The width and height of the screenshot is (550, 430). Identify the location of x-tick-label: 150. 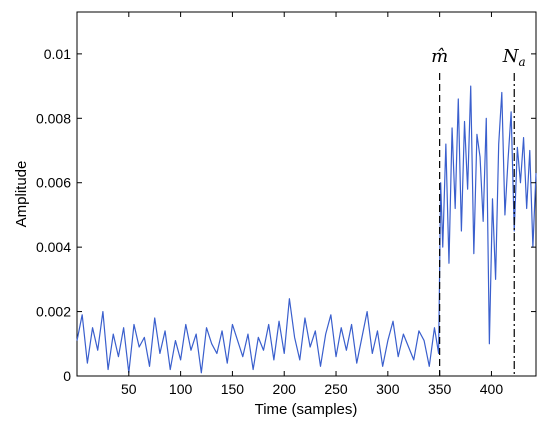
(233, 389).